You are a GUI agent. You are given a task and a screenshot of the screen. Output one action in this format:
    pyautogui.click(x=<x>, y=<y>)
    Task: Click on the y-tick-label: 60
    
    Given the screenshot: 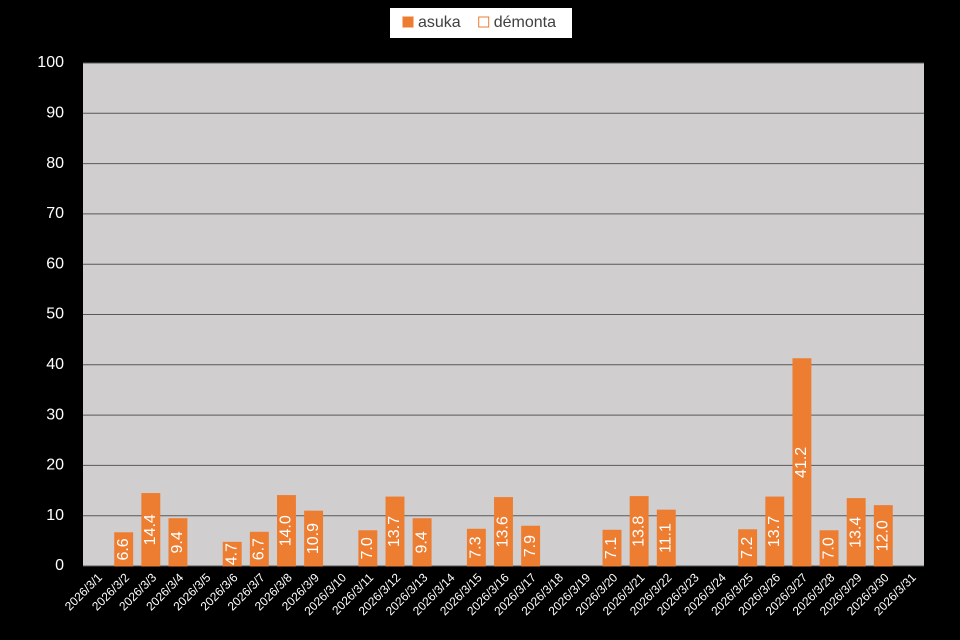 What is the action you would take?
    pyautogui.click(x=55, y=263)
    